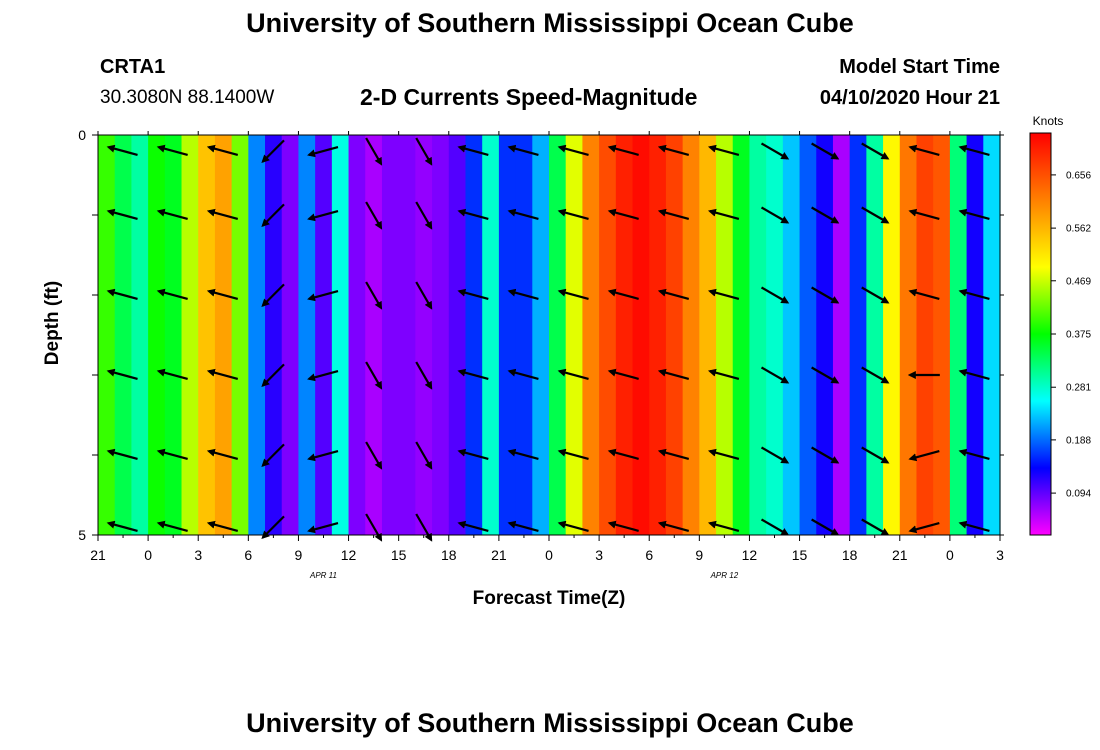  Describe the element at coordinates (198, 555) in the screenshot. I see `x-tick-label: 3` at that location.